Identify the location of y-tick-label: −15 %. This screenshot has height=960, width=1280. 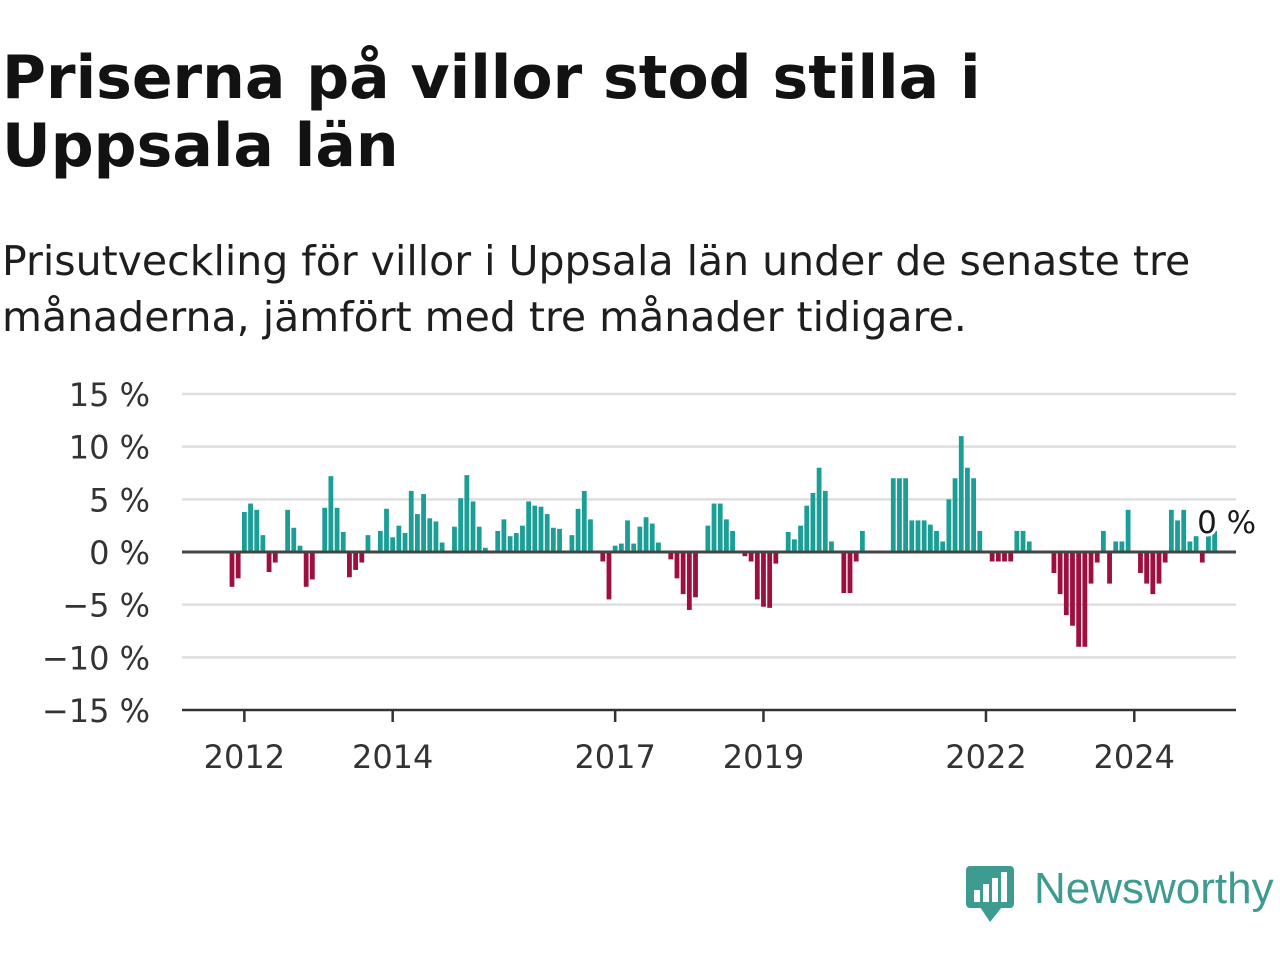
(96, 711).